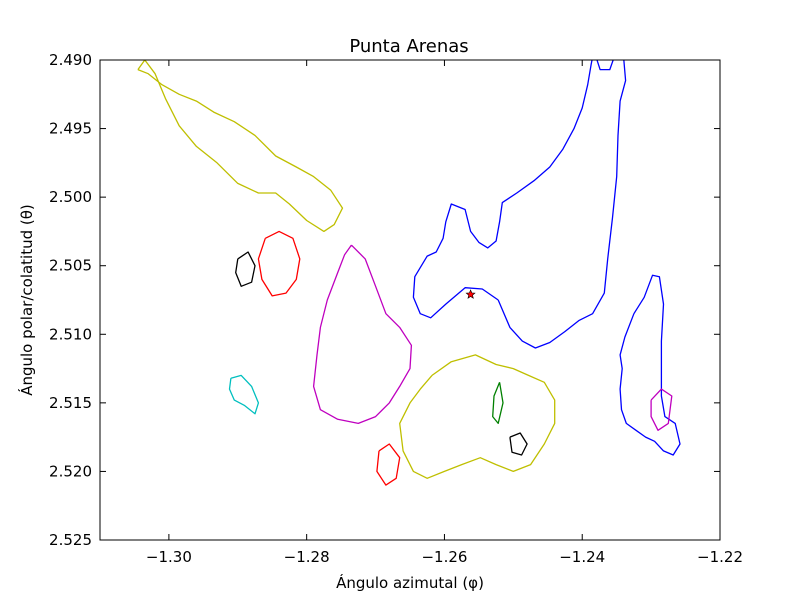  What do you see at coordinates (720, 557) in the screenshot?
I see `x-tick-label: −1.22` at bounding box center [720, 557].